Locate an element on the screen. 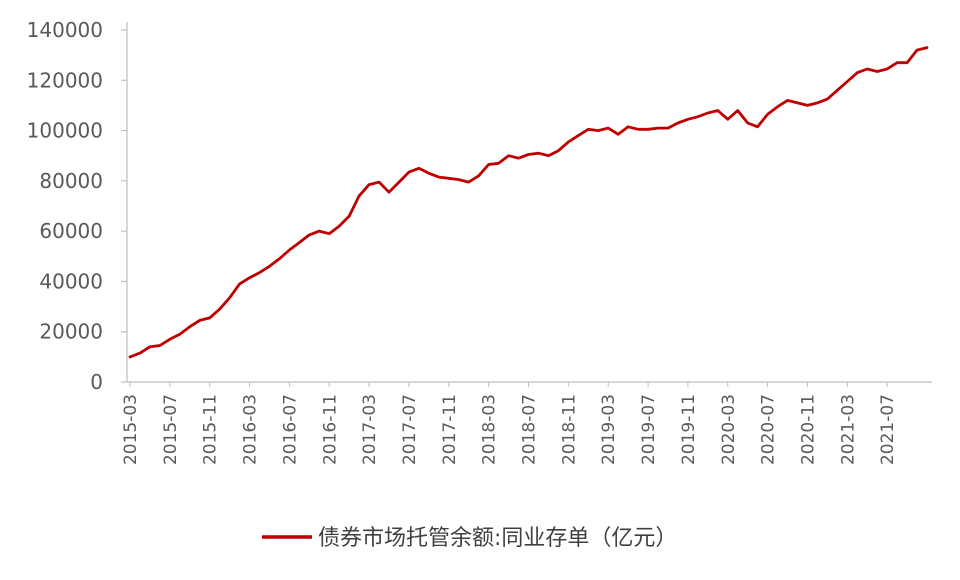  y-tick-label: 100000 is located at coordinates (65, 131).